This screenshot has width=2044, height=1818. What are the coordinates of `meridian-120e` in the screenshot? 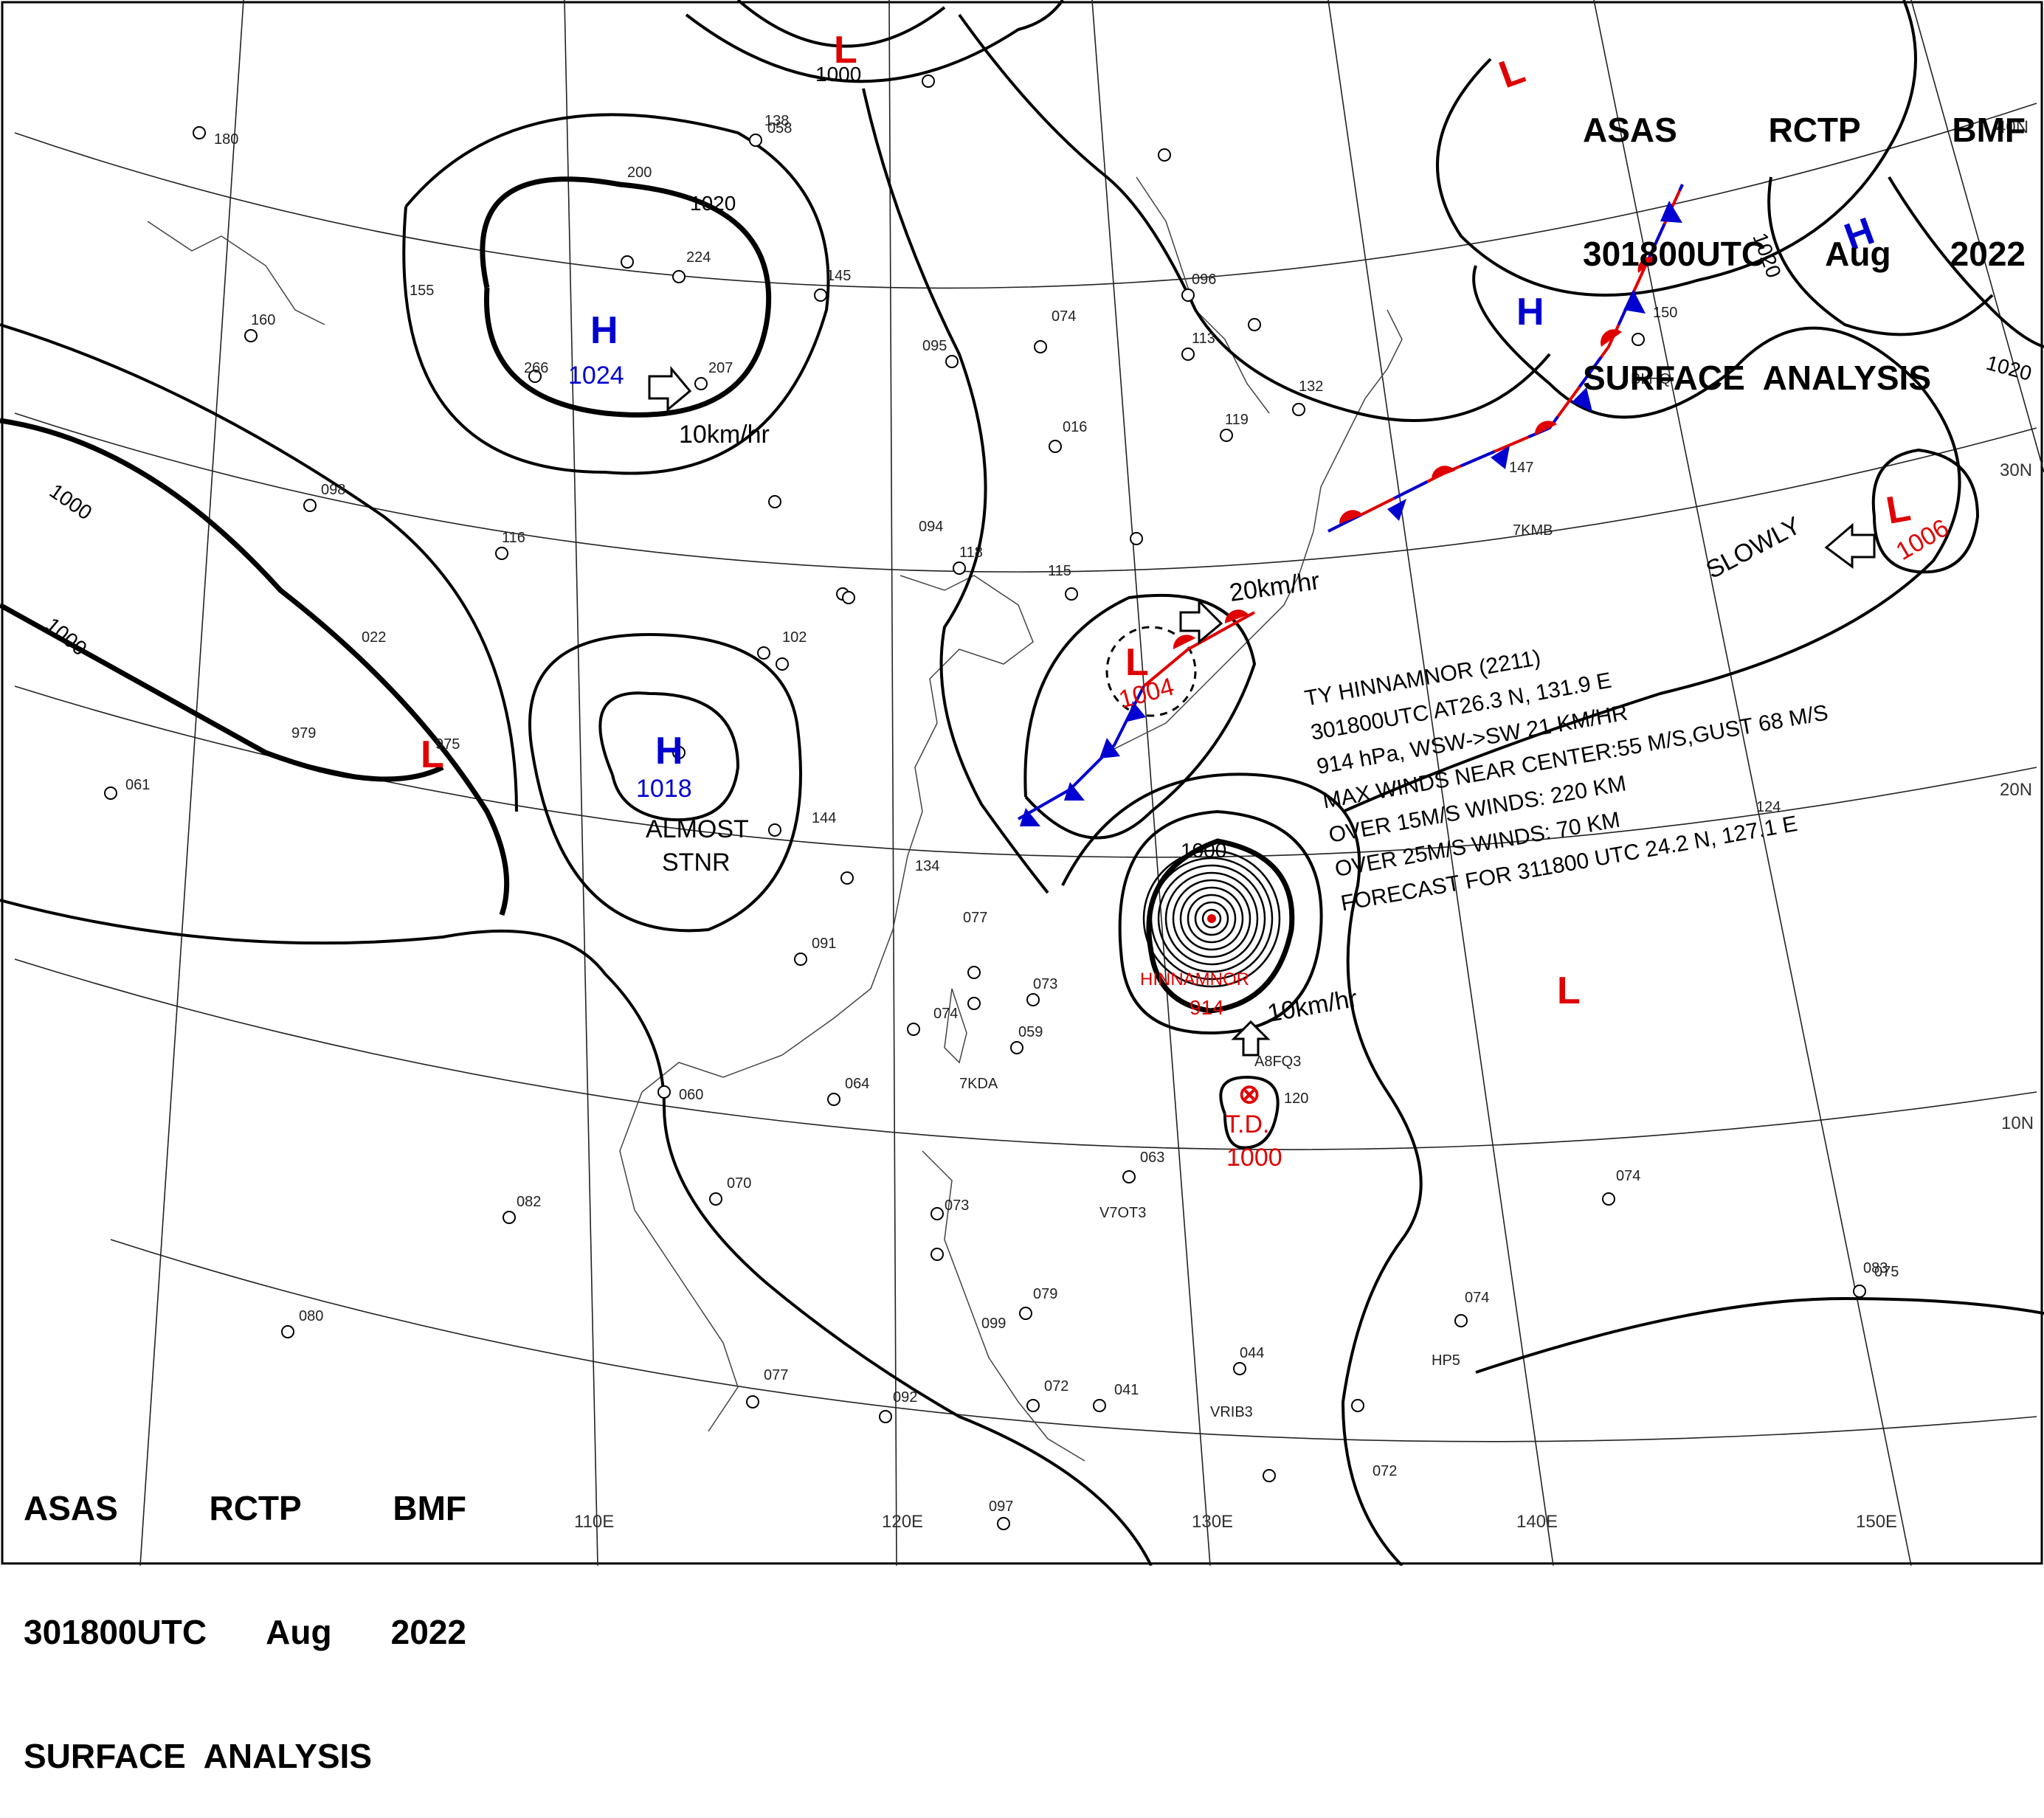 It's located at (892, 783).